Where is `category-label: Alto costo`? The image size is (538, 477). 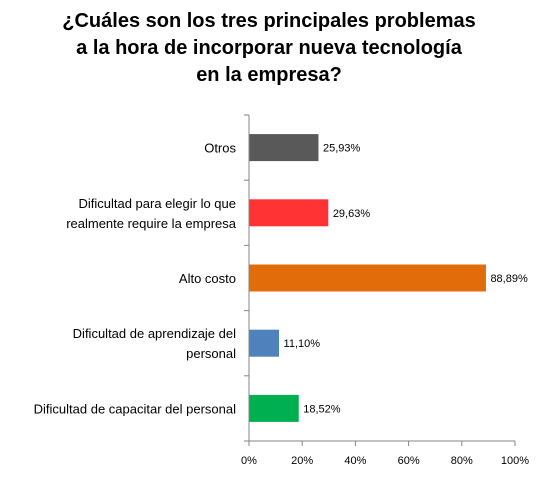 category-label: Alto costo is located at coordinates (207, 278).